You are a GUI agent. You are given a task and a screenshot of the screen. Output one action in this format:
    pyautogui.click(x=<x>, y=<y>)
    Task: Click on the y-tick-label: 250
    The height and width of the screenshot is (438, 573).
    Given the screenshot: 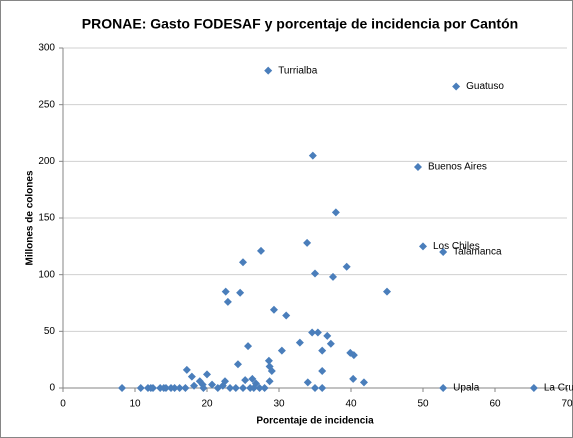 What is the action you would take?
    pyautogui.click(x=46, y=104)
    